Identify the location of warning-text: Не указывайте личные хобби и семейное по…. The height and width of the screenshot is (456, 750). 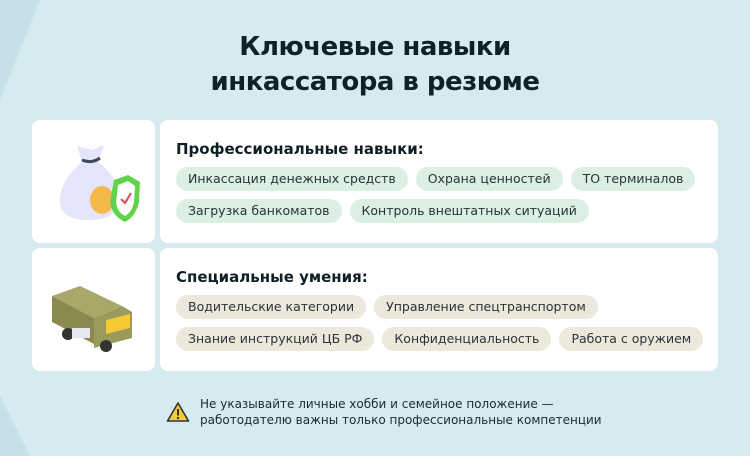
(401, 412).